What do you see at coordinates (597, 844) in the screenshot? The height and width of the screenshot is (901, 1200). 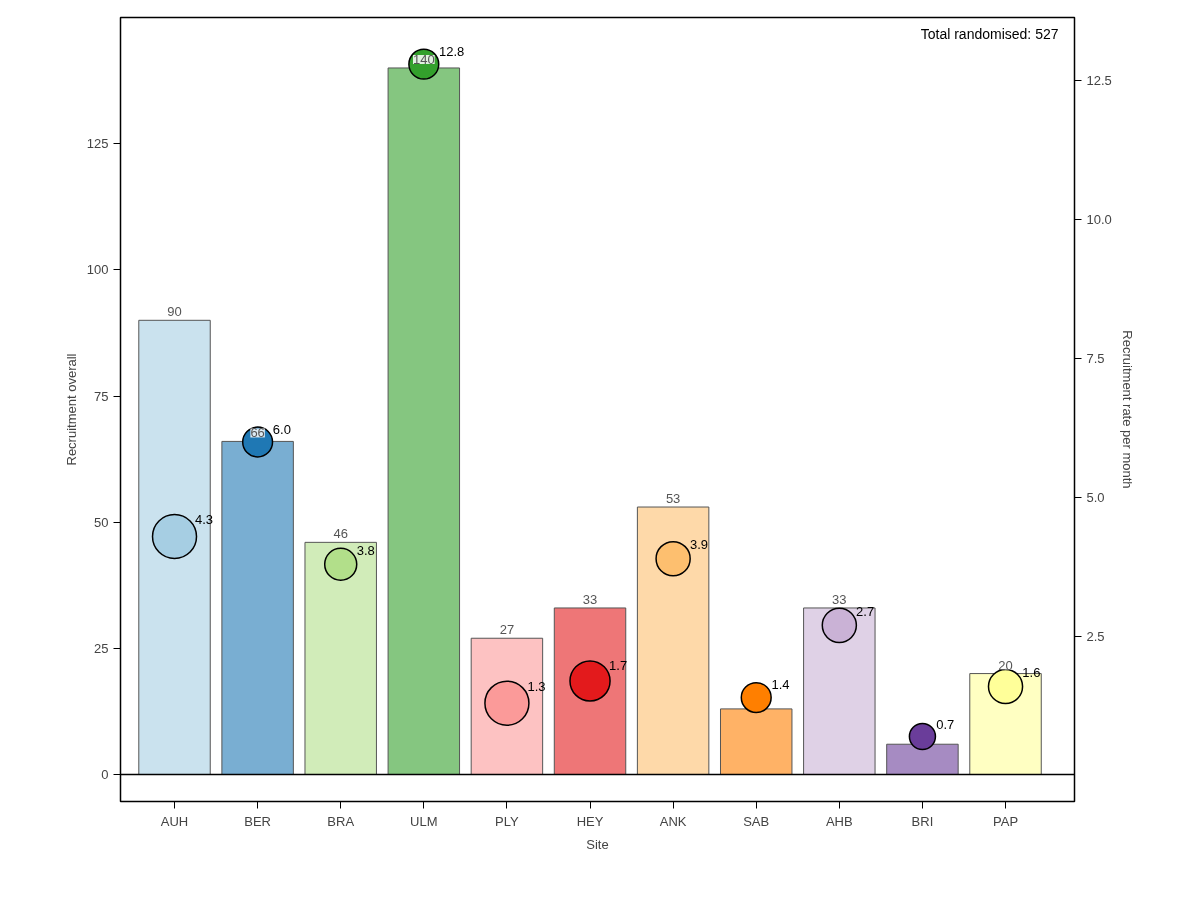 I see `x-axis-title: Site` at bounding box center [597, 844].